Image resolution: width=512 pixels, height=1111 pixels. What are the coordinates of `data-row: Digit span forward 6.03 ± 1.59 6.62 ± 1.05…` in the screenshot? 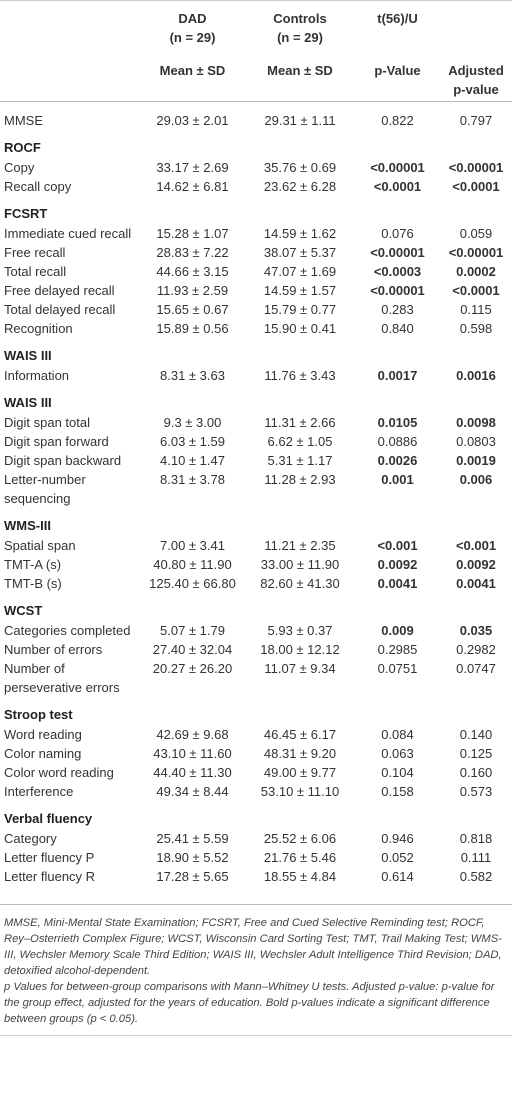 It's located at (256, 441).